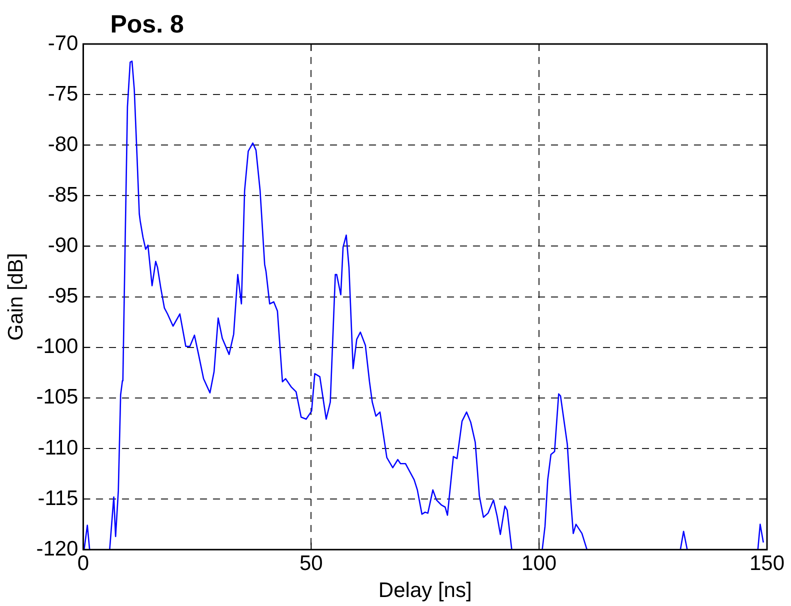  What do you see at coordinates (58, 448) in the screenshot?
I see `y-tick-label: -110` at bounding box center [58, 448].